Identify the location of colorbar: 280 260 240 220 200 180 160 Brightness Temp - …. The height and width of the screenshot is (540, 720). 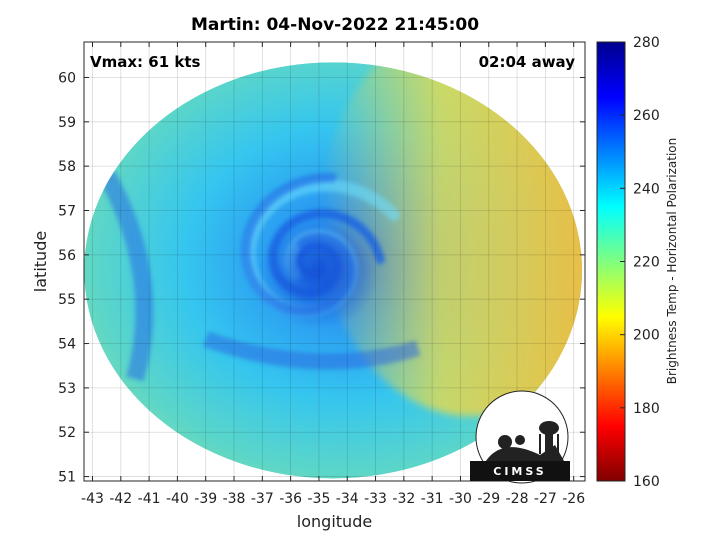
(637, 262).